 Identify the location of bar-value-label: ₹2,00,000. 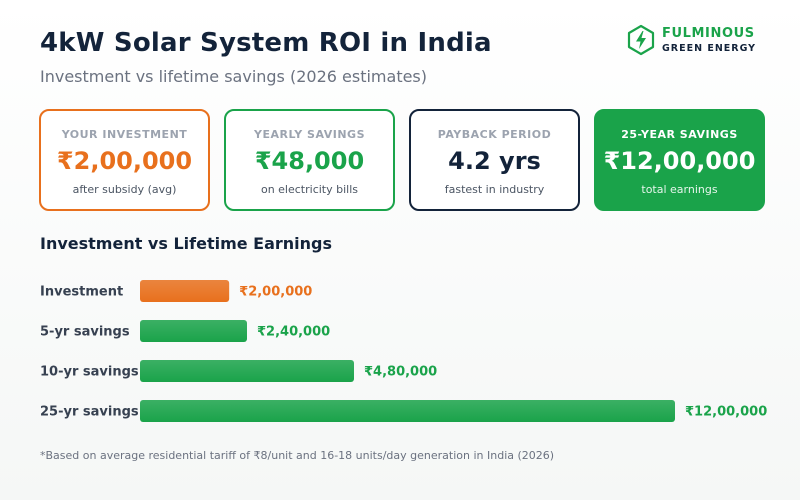
(275, 292).